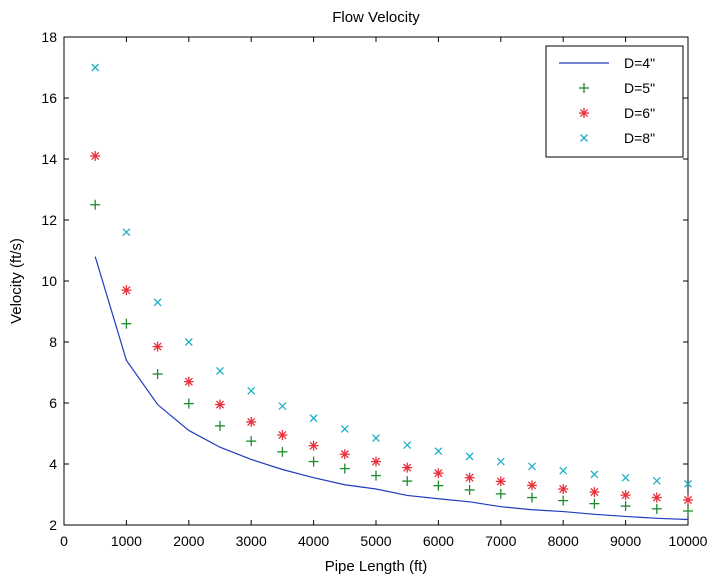 The image size is (712, 578). Describe the element at coordinates (639, 138) in the screenshot. I see `legend-label: D=8"` at that location.